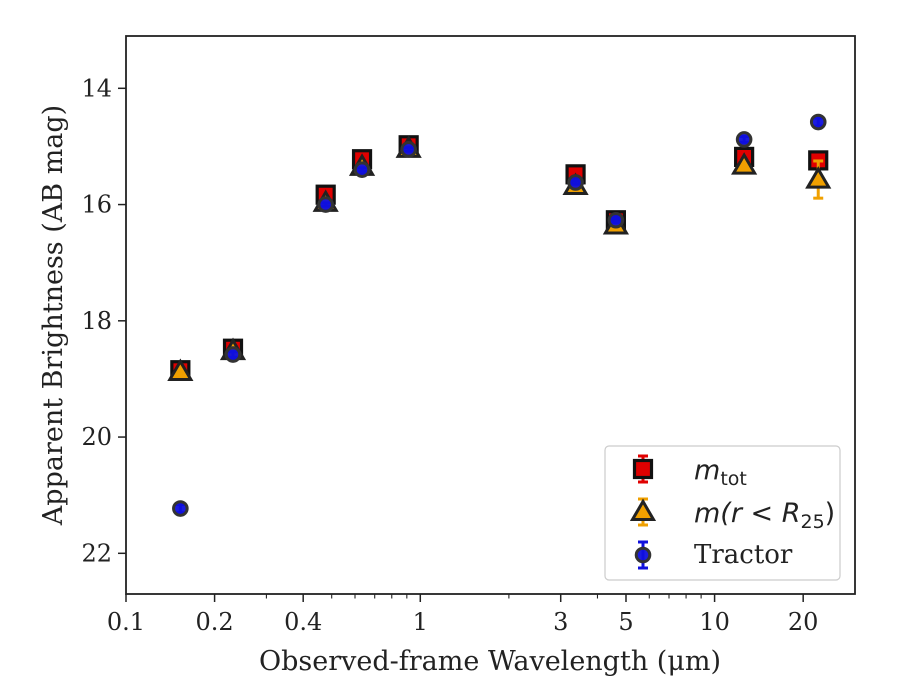 This screenshot has height=700, width=900. What do you see at coordinates (96, 321) in the screenshot?
I see `y-tick-label: 18` at bounding box center [96, 321].